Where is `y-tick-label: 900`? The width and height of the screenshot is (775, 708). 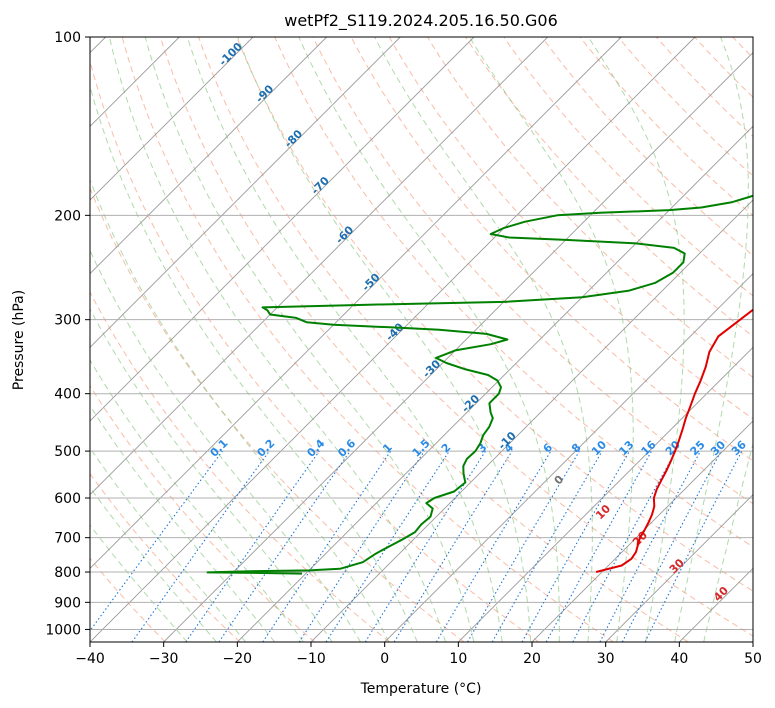
y-tick-label: 900 is located at coordinates (67, 603).